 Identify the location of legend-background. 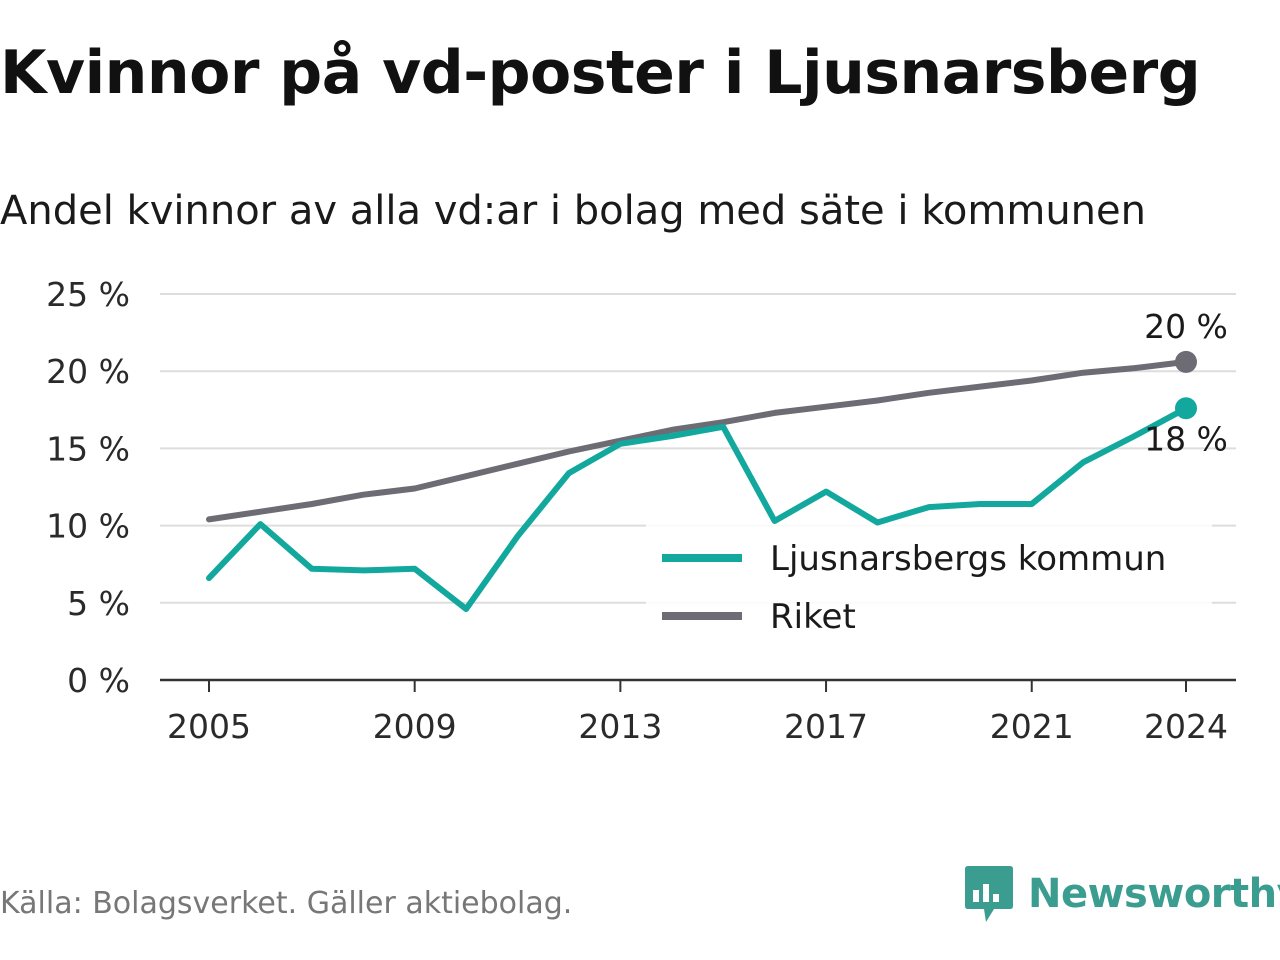
(929, 587).